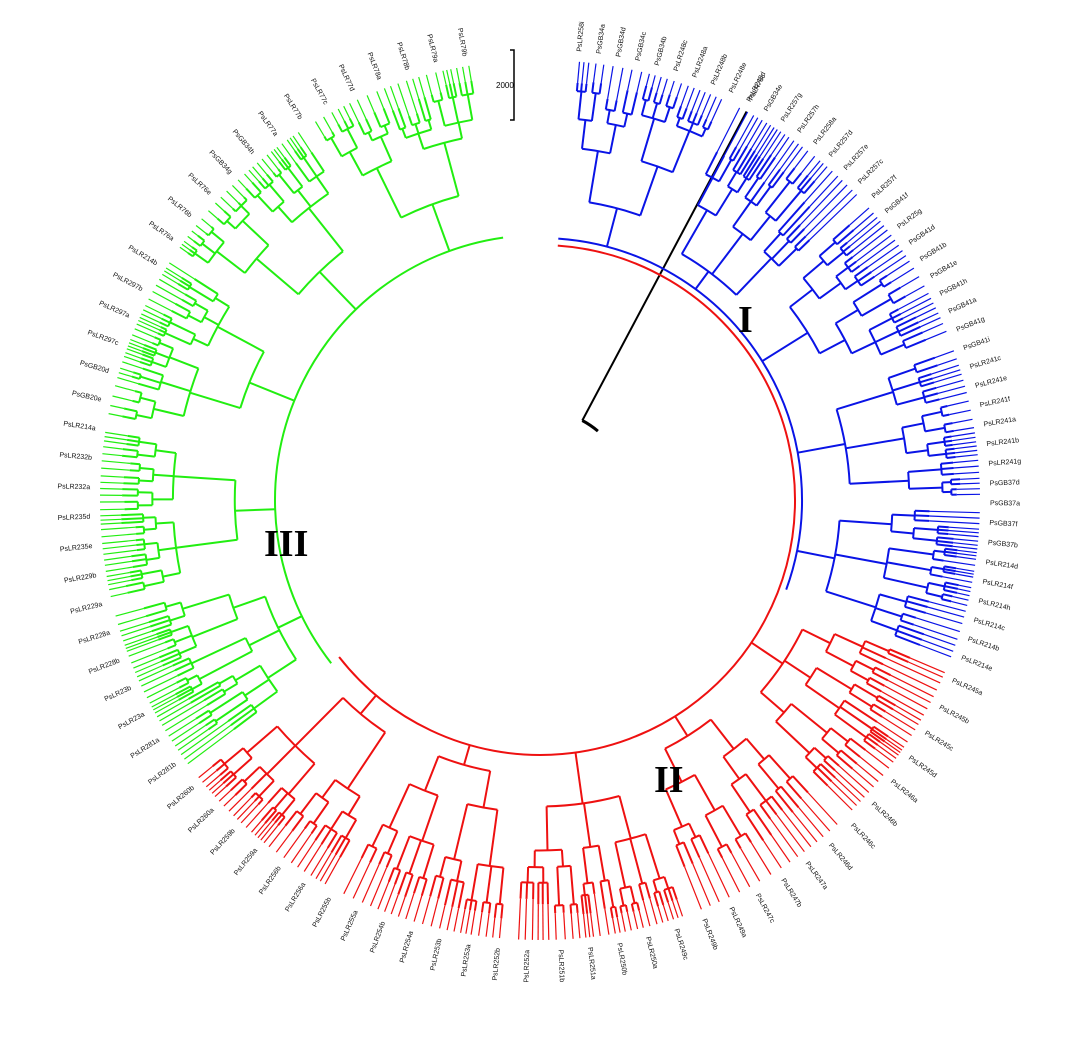 The height and width of the screenshot is (1046, 1065). What do you see at coordinates (792, 107) in the screenshot?
I see `leaf-label: PsLR257g` at bounding box center [792, 107].